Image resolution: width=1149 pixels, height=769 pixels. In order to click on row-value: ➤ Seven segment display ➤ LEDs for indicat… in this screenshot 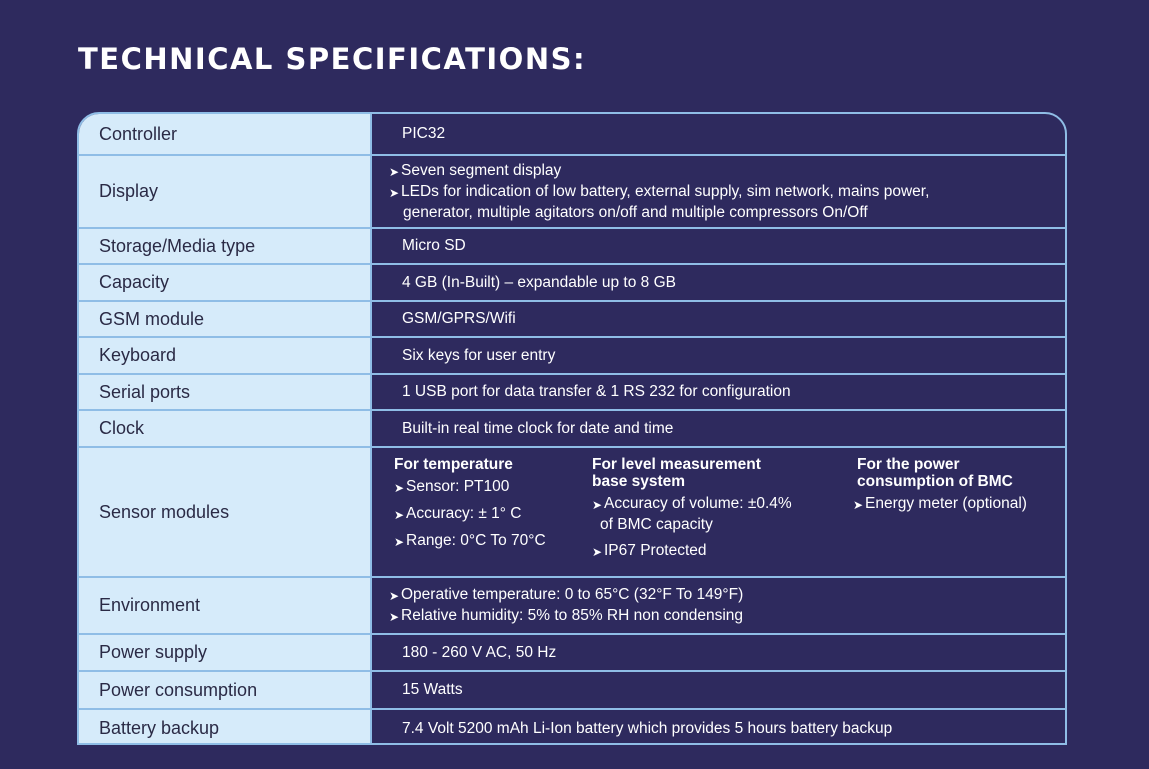, I will do `click(718, 191)`.